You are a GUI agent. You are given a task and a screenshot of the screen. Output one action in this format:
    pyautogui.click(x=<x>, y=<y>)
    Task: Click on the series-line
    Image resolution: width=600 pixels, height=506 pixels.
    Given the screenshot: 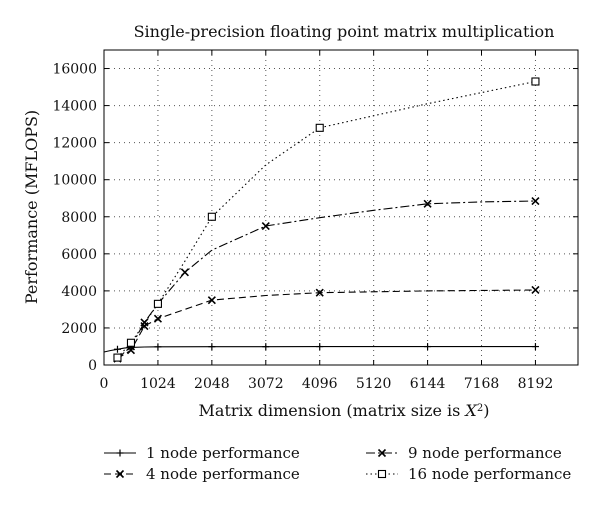 What is the action you would take?
    pyautogui.click(x=326, y=324)
    